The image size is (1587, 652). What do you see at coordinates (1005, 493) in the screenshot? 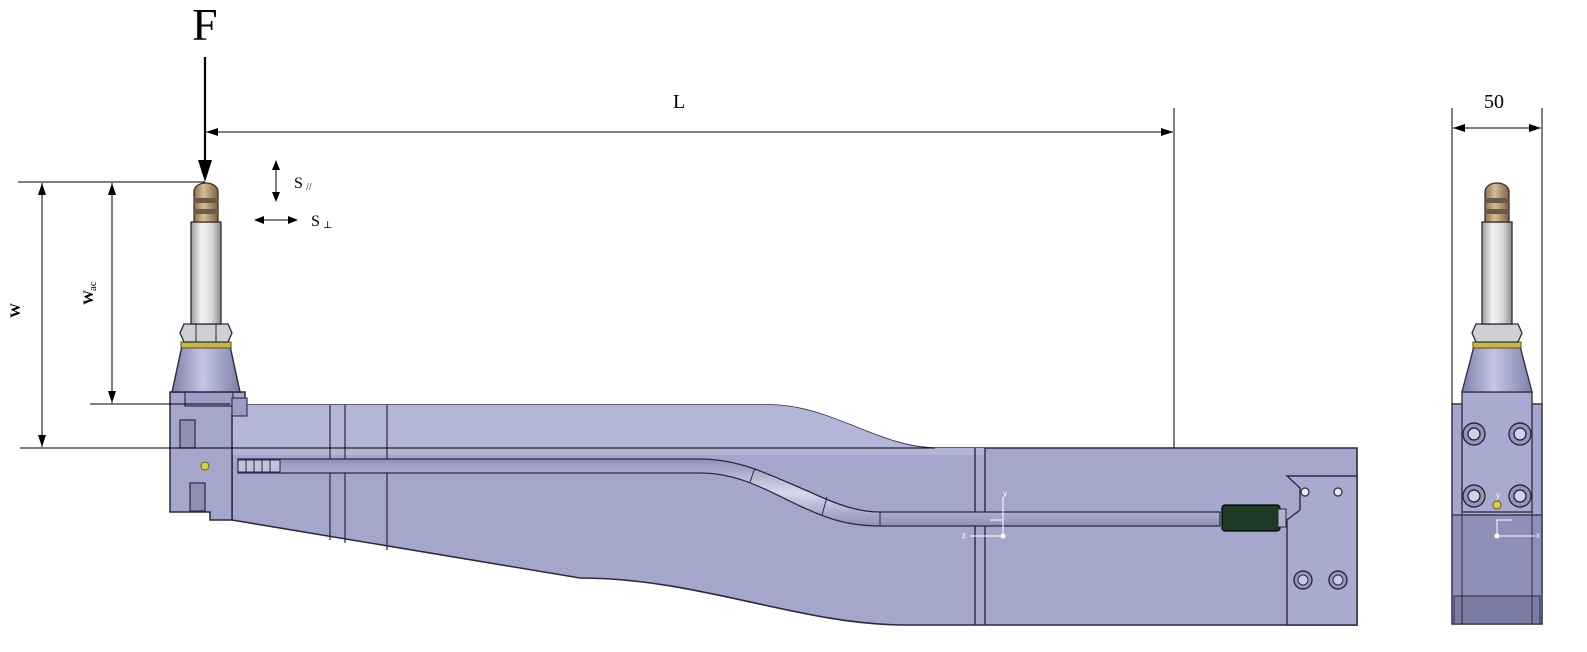
I see `front-axis-y-label: y` at bounding box center [1005, 493].